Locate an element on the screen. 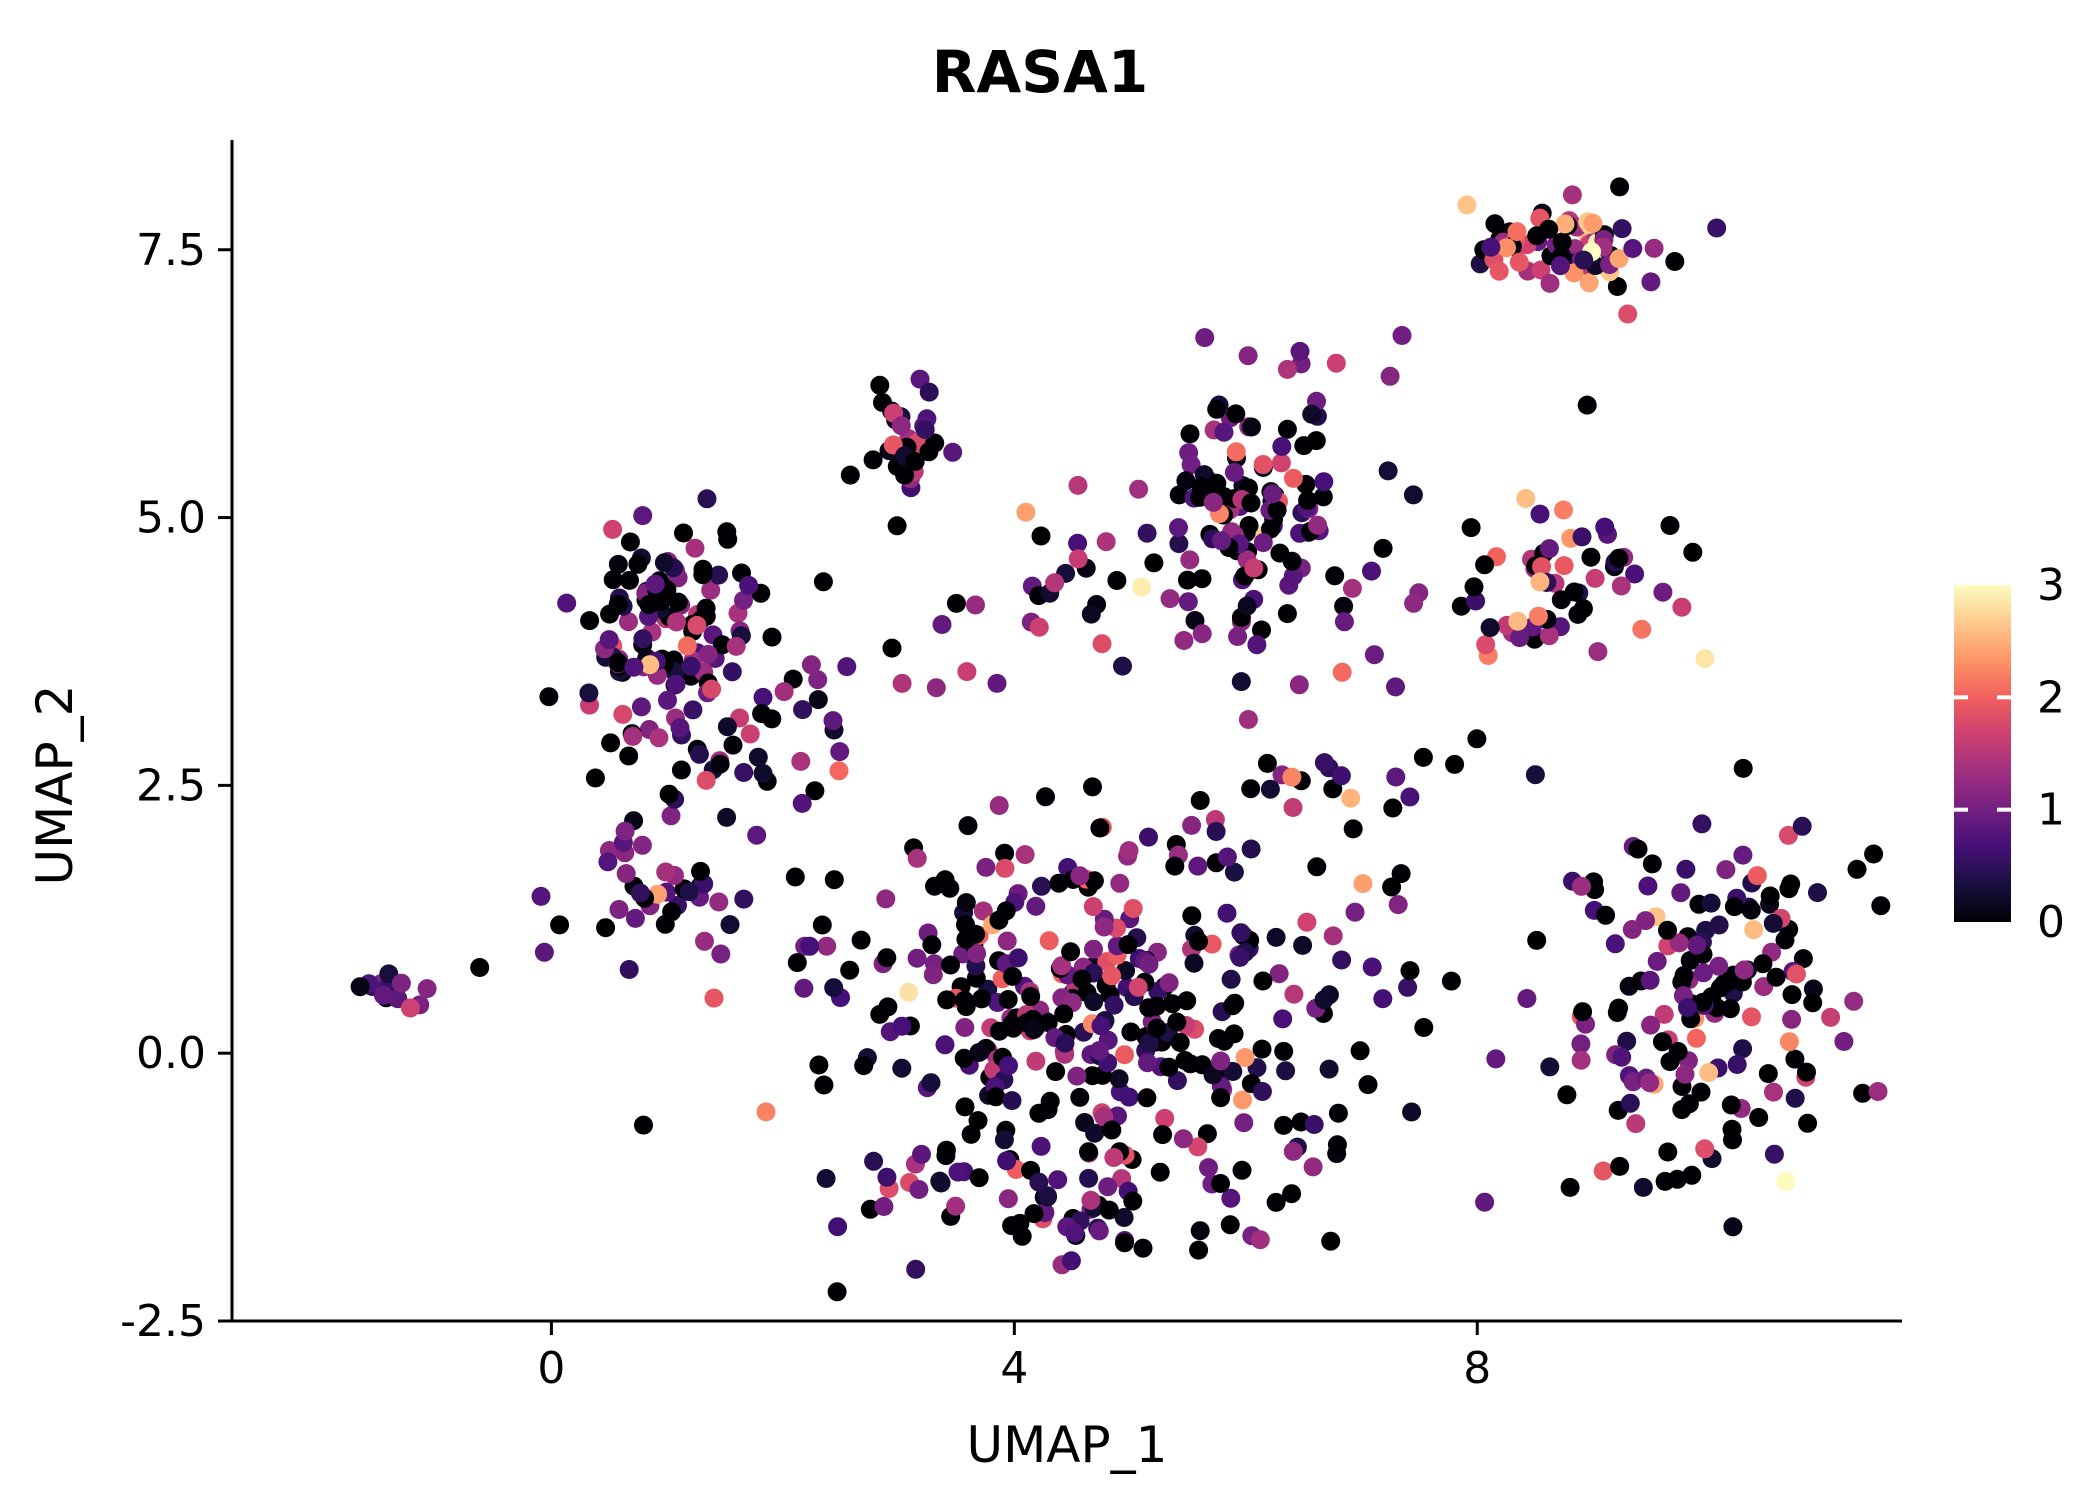 This screenshot has height=1500, width=2100. colorbar-tick-label: 0 is located at coordinates (2051, 922).